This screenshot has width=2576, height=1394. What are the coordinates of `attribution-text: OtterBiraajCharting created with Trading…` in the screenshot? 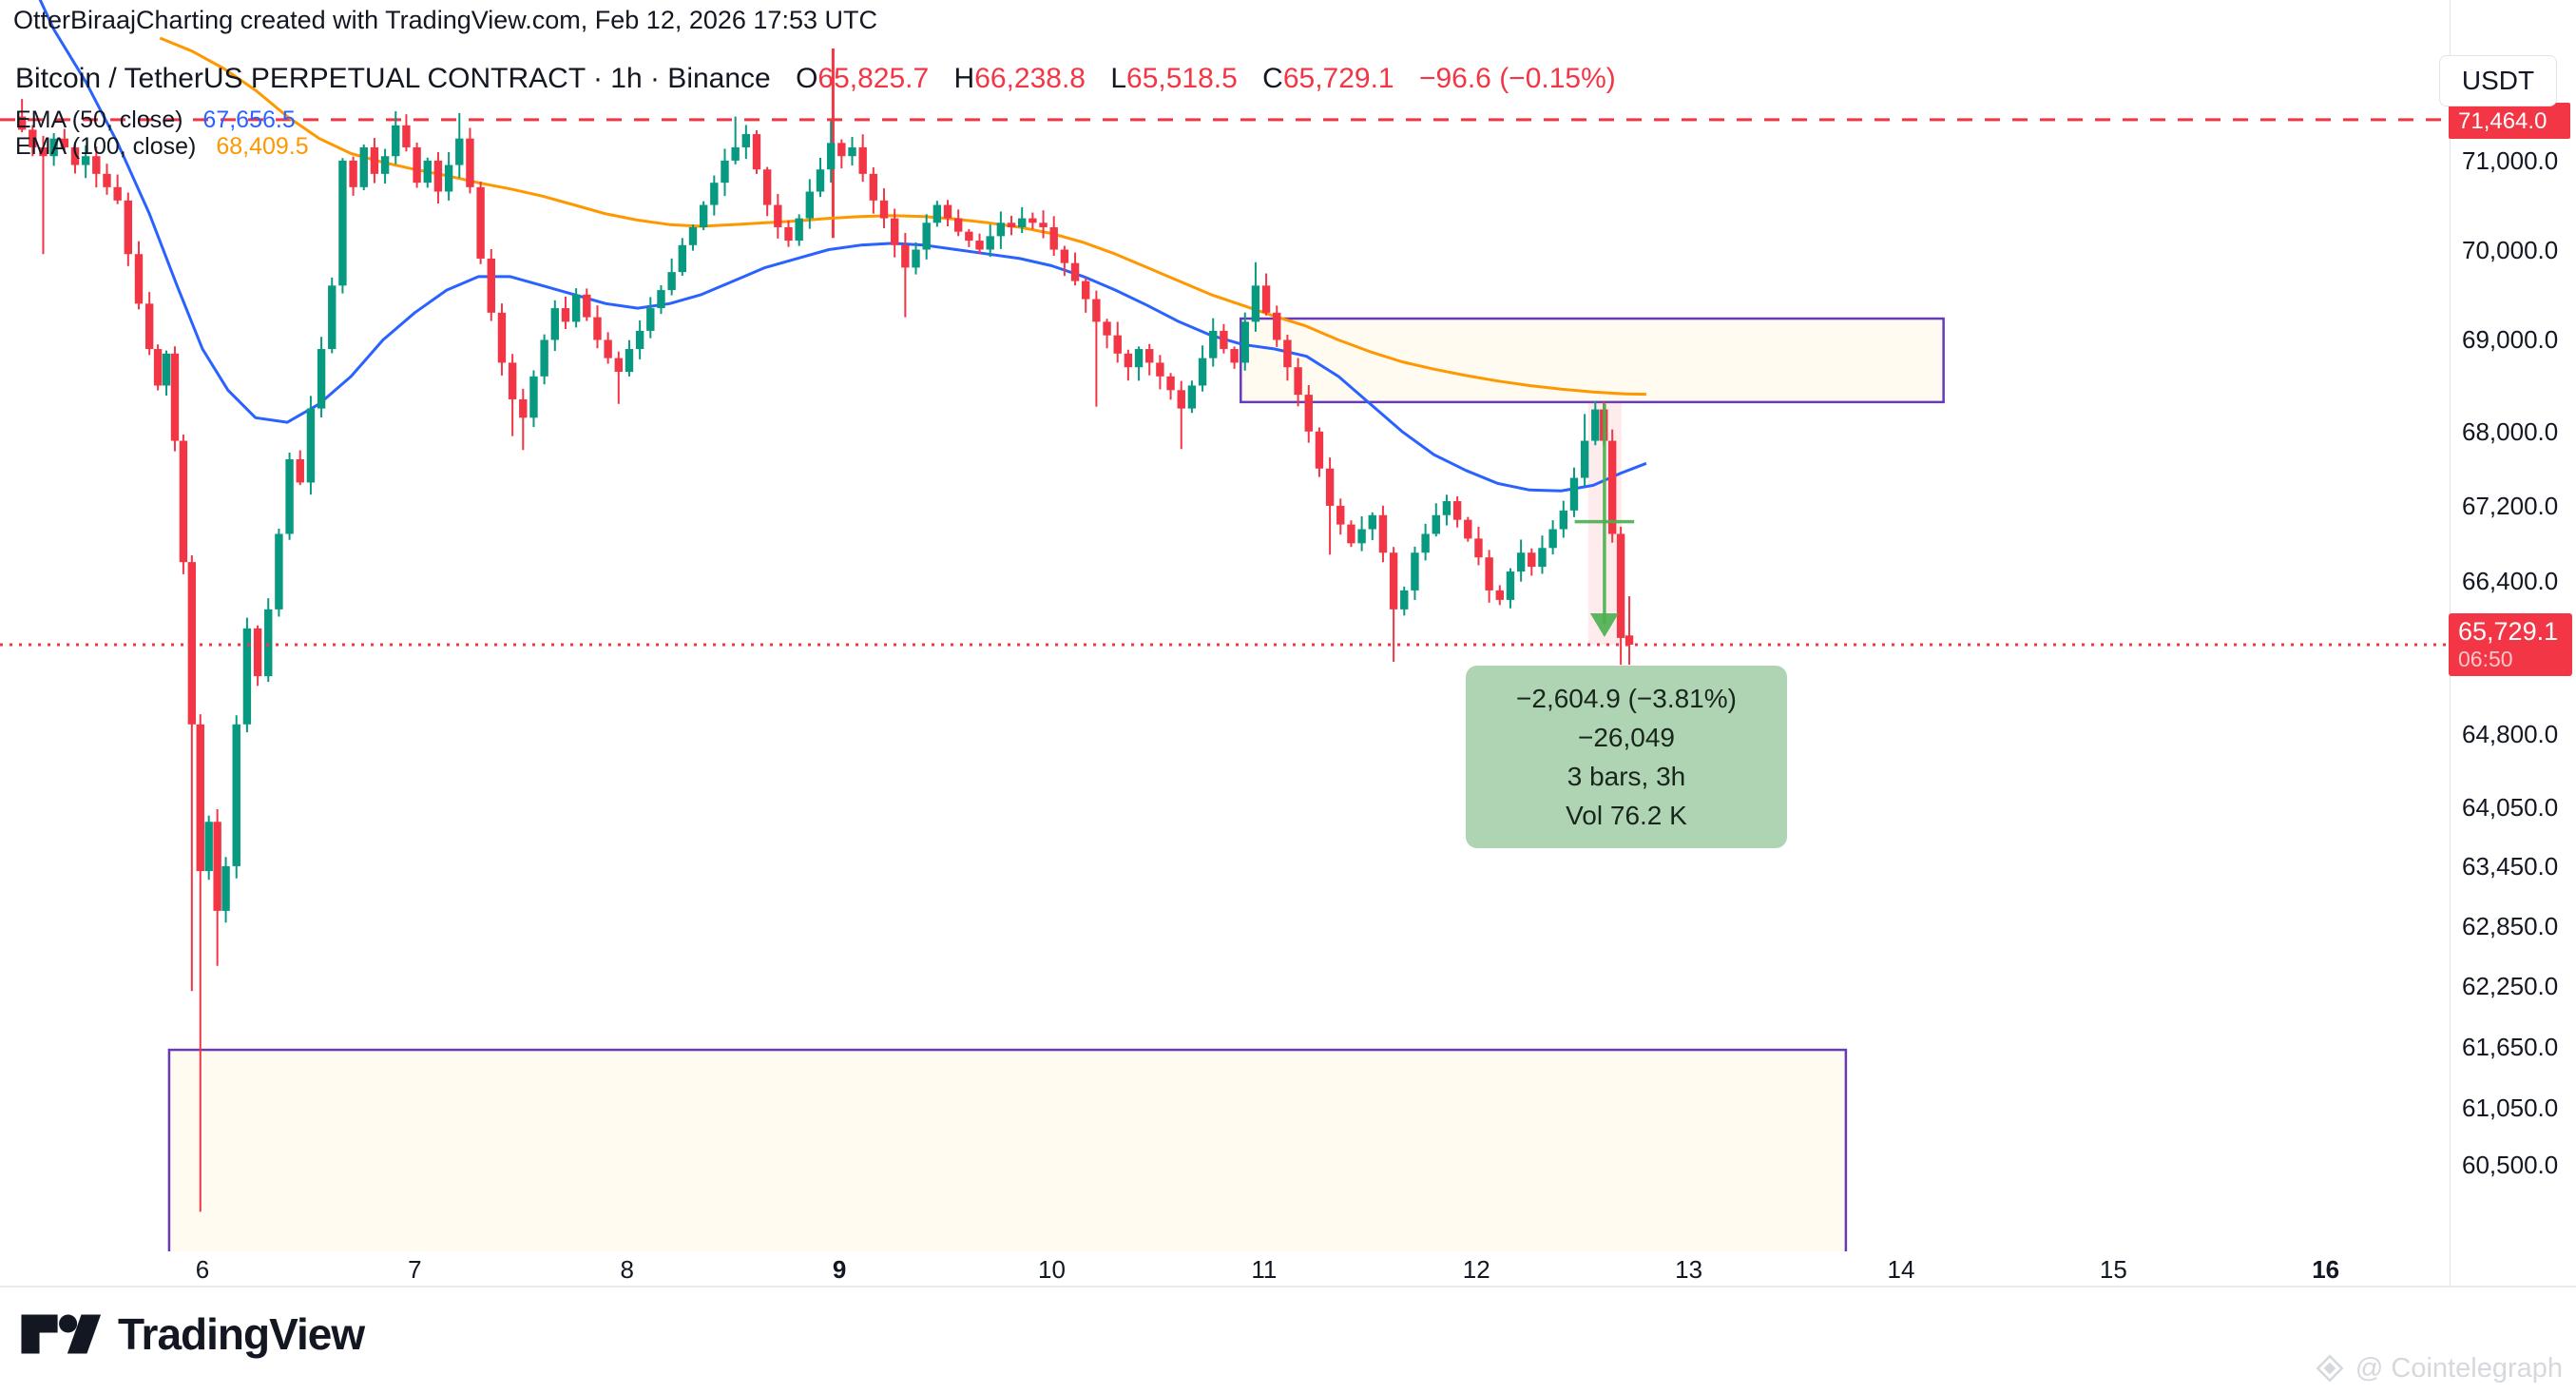 It's located at (445, 20).